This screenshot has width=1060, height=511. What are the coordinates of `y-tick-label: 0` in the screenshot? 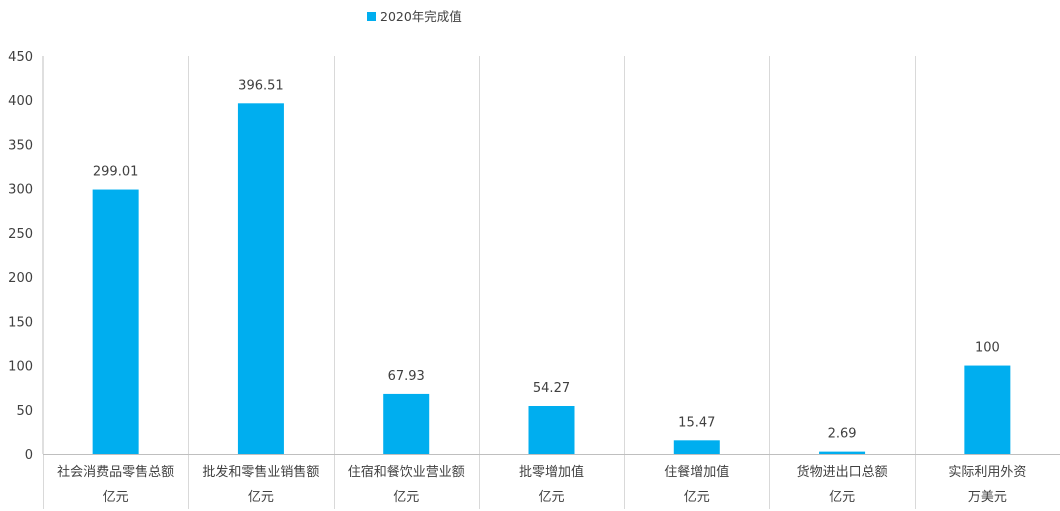 It's located at (29, 455).